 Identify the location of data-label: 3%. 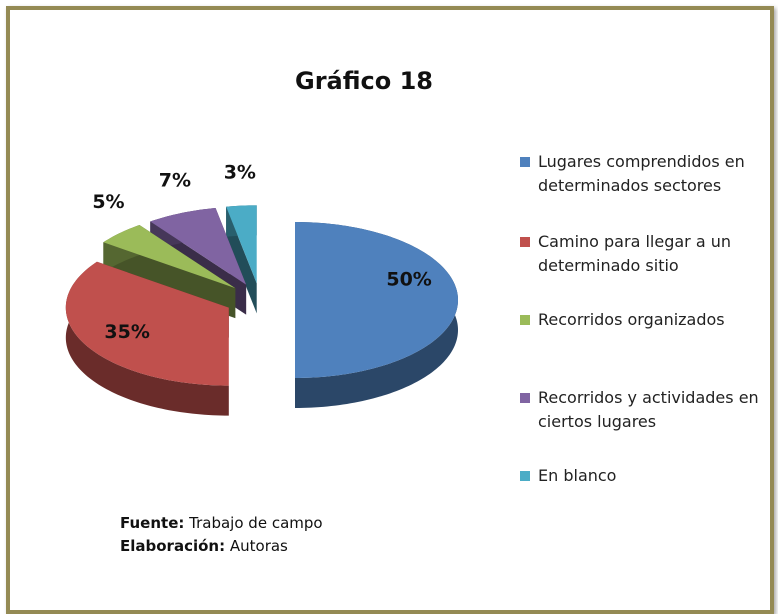
(240, 172).